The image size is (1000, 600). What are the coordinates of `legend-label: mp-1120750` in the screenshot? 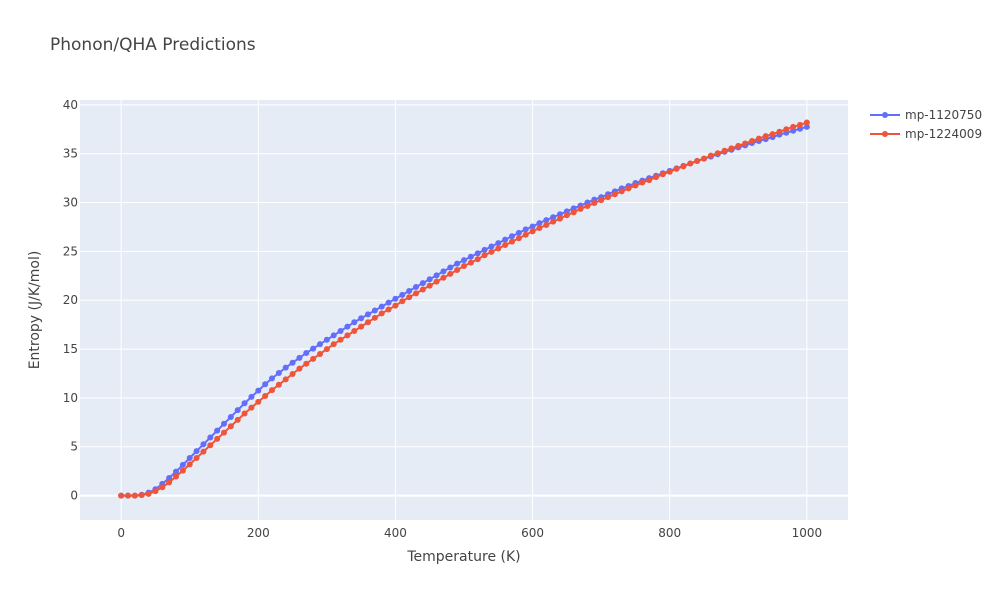 It's located at (943, 115).